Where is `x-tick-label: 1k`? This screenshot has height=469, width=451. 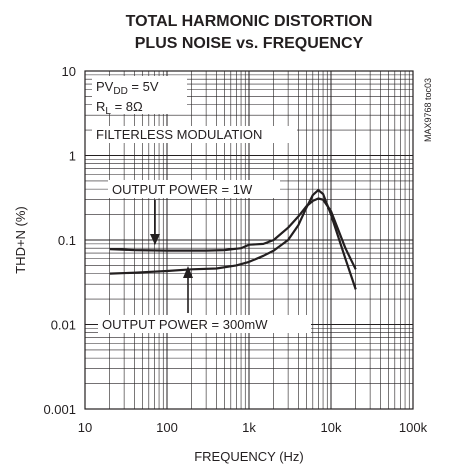 x-tick-label: 1k is located at coordinates (249, 427).